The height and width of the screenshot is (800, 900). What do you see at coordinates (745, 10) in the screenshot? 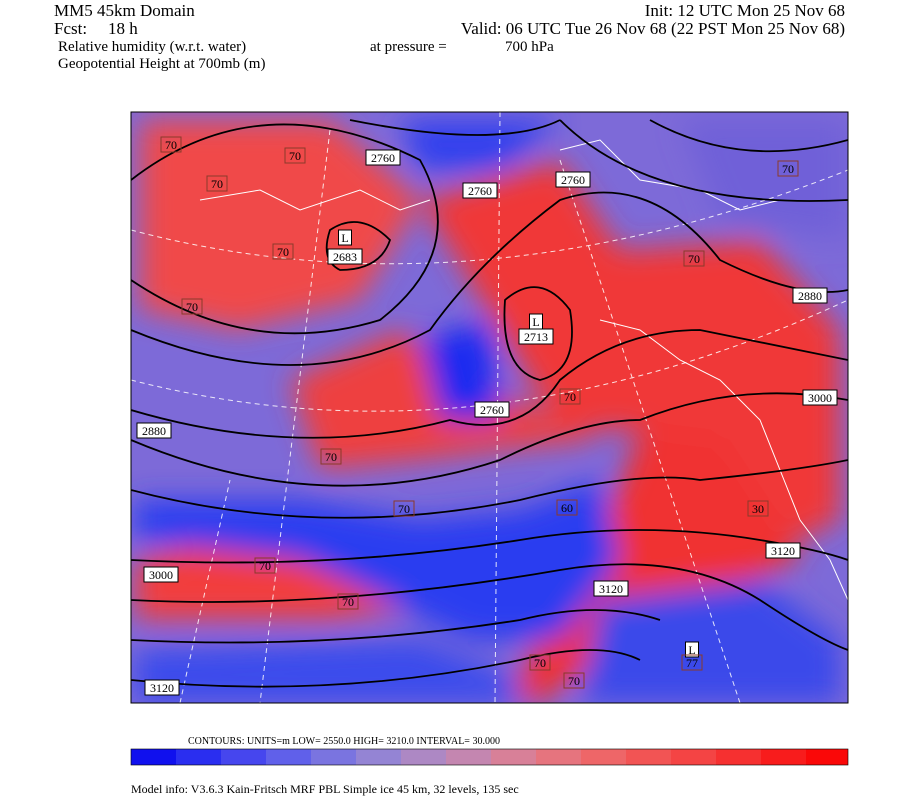
I see `init-time: Init: 12 UTC Mon 25 Nov 68` at bounding box center [745, 10].